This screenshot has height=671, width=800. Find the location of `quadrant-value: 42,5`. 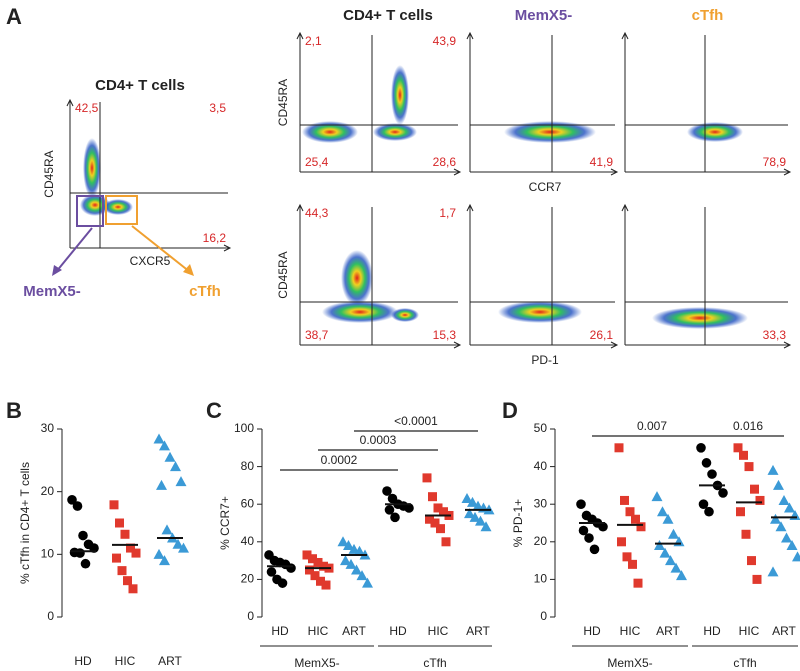

quadrant-value: 42,5 is located at coordinates (87, 108).